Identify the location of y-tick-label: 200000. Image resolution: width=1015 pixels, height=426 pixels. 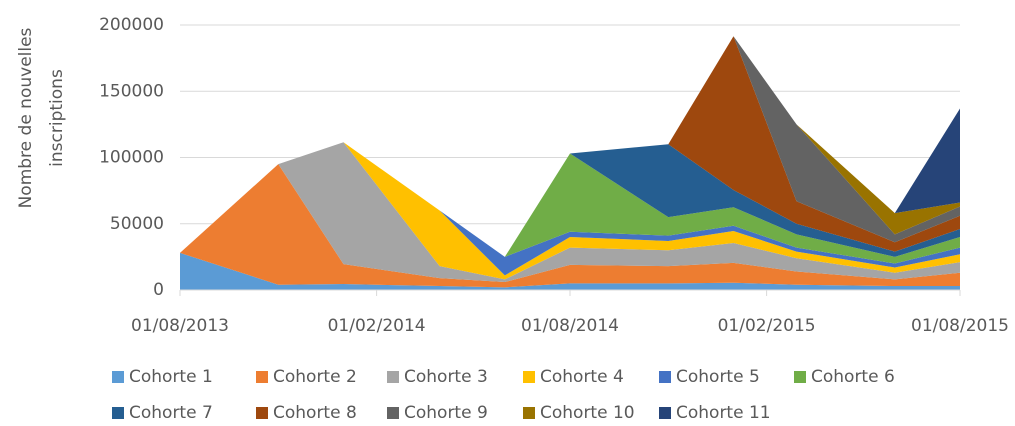
(131, 25).